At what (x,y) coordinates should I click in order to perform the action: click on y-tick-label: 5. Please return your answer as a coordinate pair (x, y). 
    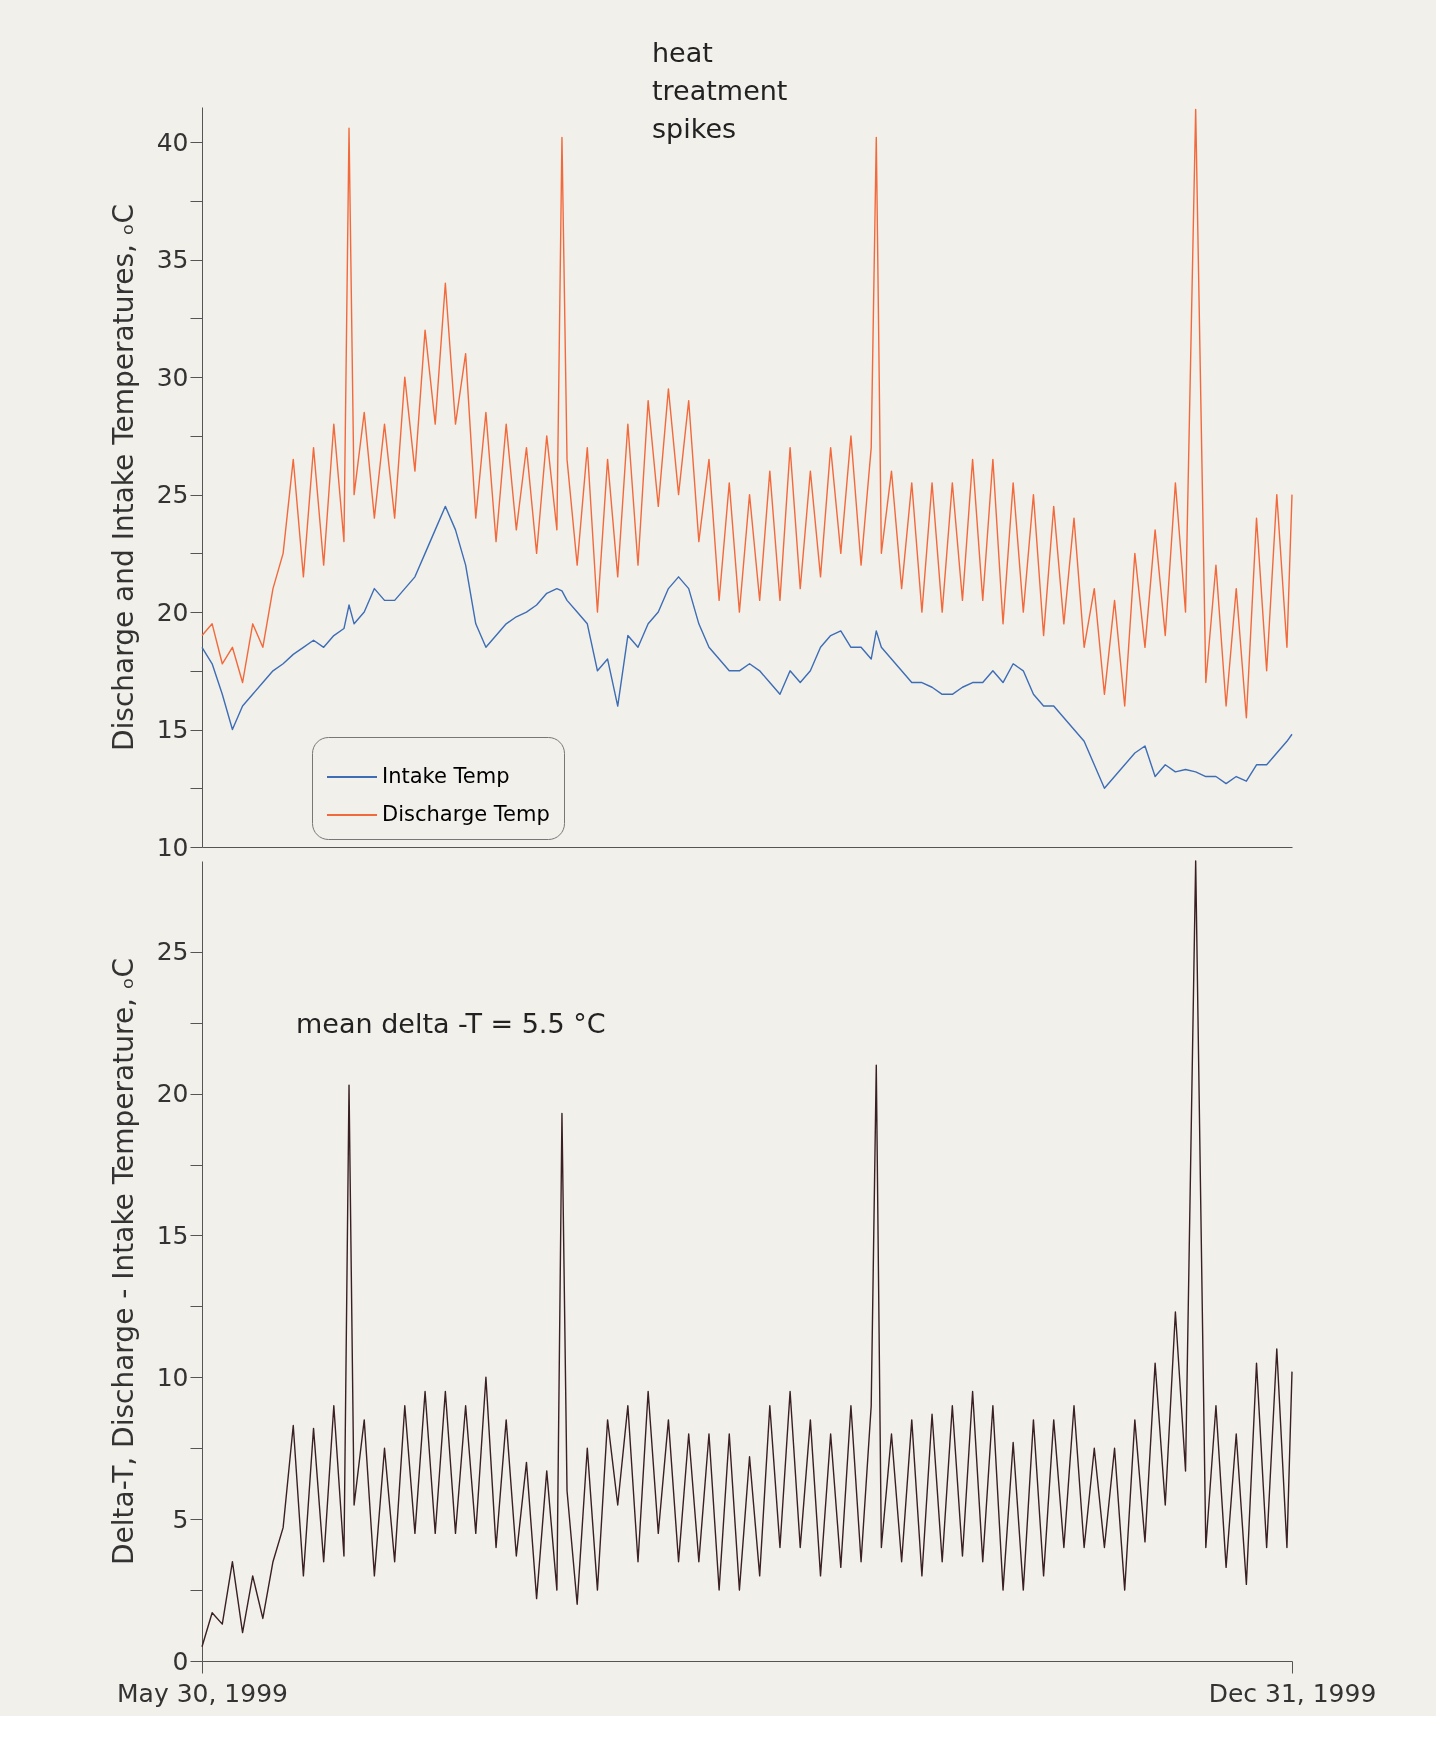
    Looking at the image, I should click on (180, 1519).